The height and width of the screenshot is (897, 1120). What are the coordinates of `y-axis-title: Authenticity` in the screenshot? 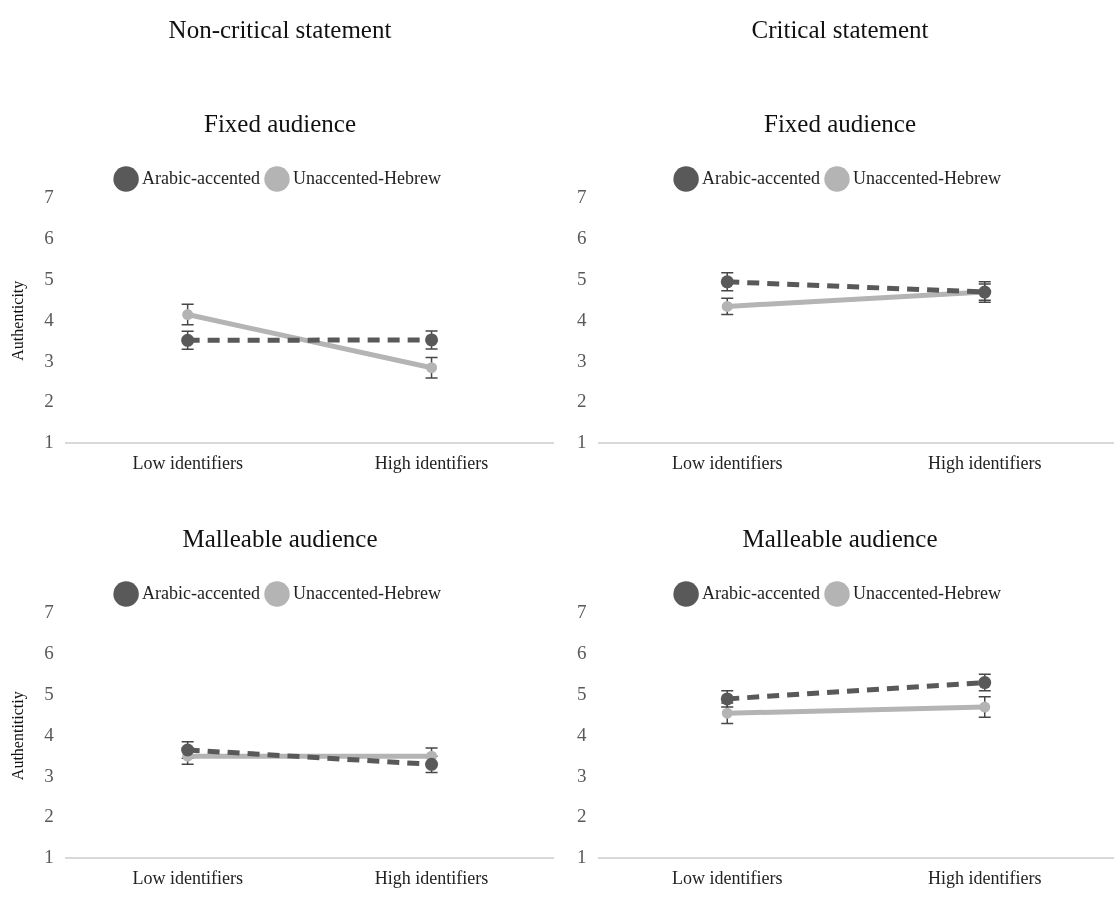 It's located at (17, 320).